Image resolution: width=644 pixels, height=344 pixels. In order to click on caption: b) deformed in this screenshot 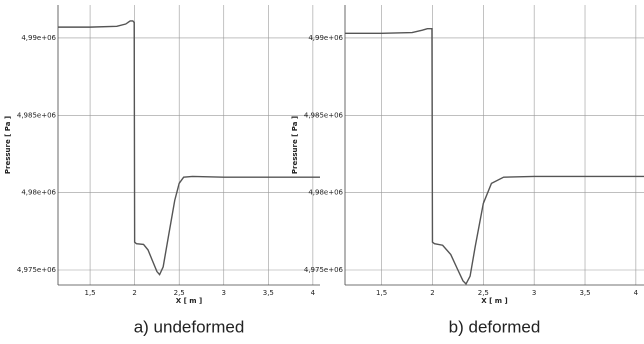, I will do `click(495, 326)`.